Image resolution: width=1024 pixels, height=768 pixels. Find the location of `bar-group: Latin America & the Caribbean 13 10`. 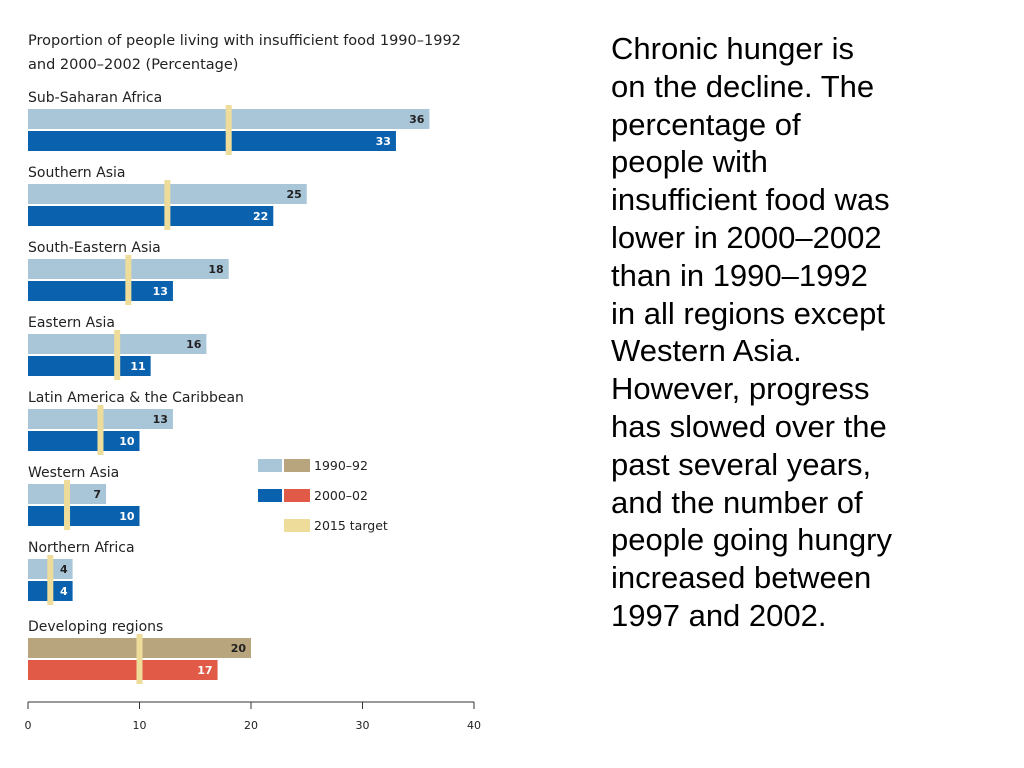

bar-group: Latin America & the Caribbean 13 10 is located at coordinates (136, 422).